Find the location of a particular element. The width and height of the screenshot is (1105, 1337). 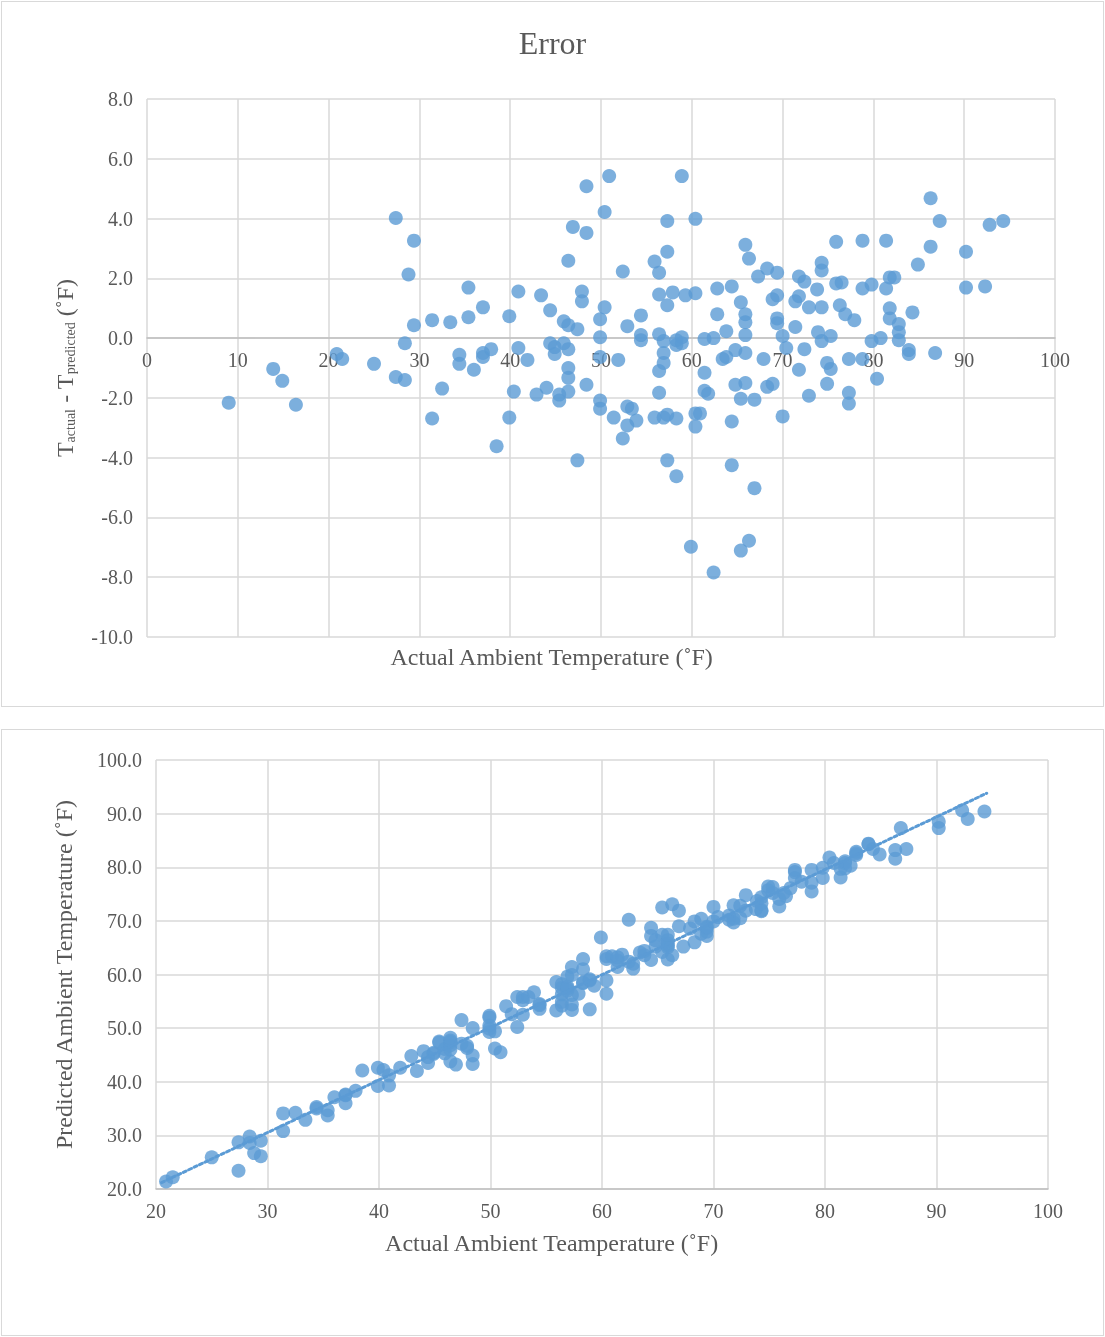

y-tick-label: -8.0 is located at coordinates (117, 577).